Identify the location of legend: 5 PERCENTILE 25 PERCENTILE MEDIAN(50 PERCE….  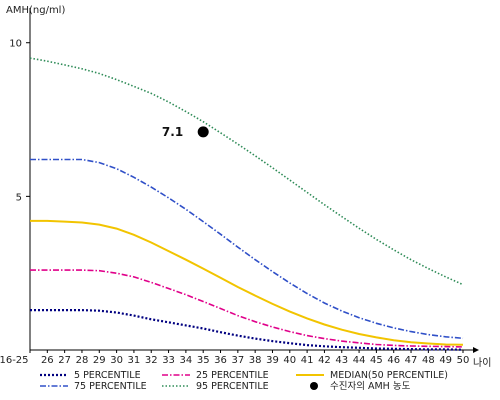
(244, 381).